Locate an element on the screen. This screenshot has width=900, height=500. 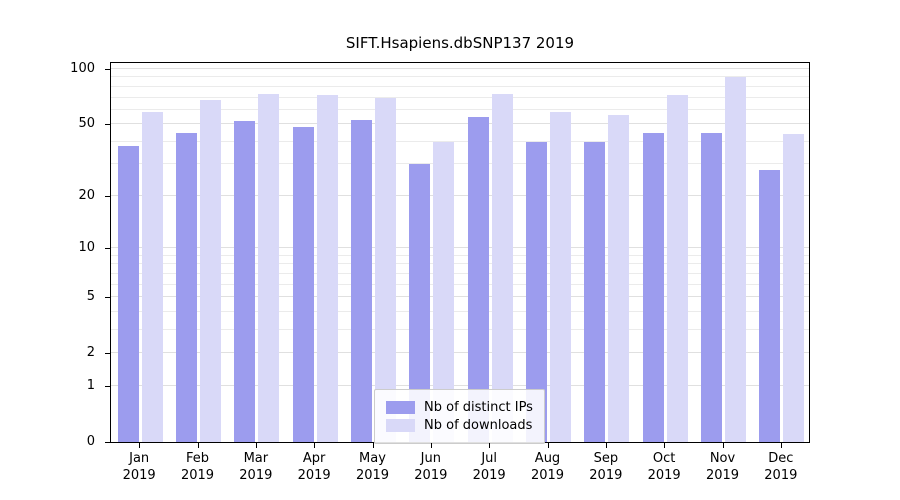
x-tick-label-jul: Jul 2019 is located at coordinates (489, 467).